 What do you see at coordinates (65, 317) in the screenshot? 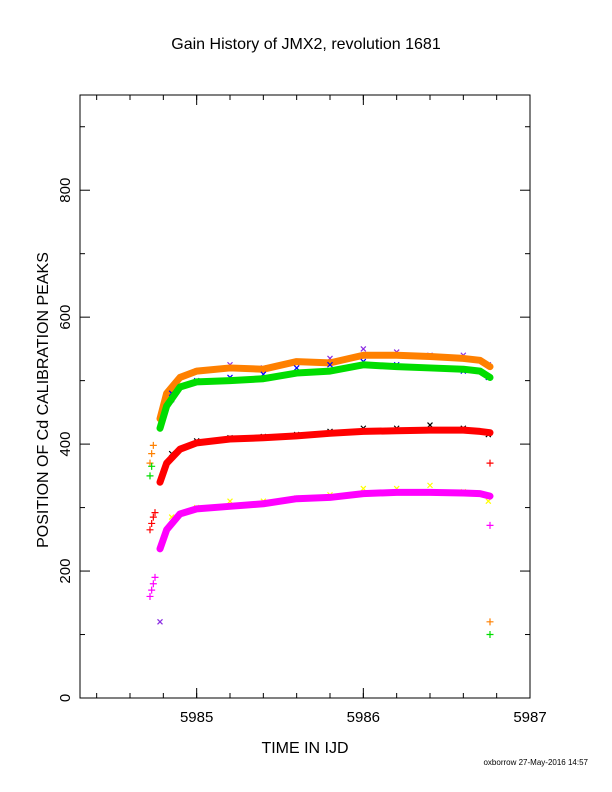
I see `y-tick-label: 600` at bounding box center [65, 317].